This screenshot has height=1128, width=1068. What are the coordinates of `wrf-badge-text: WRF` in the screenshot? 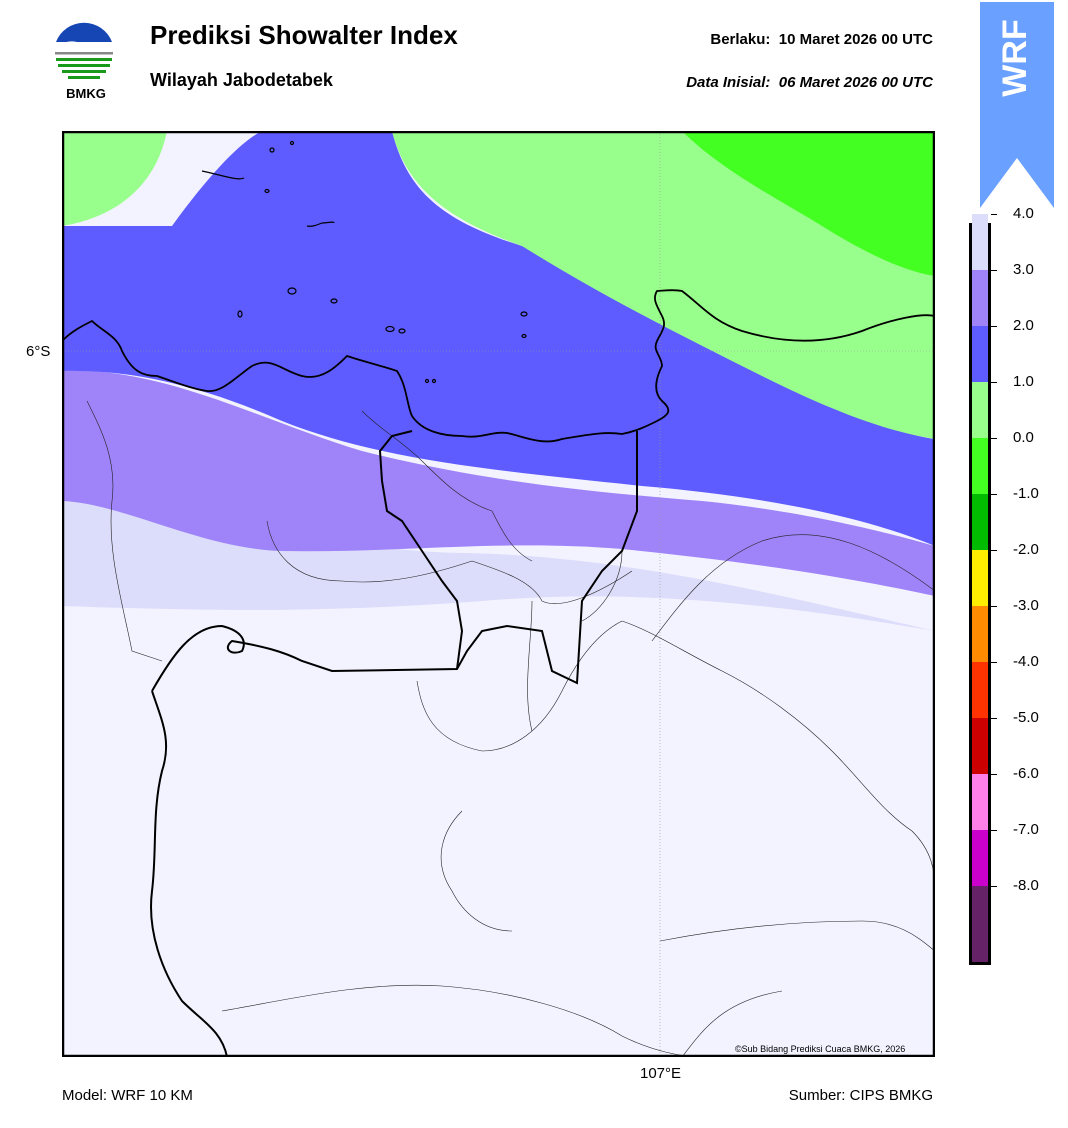 It's located at (1015, 57).